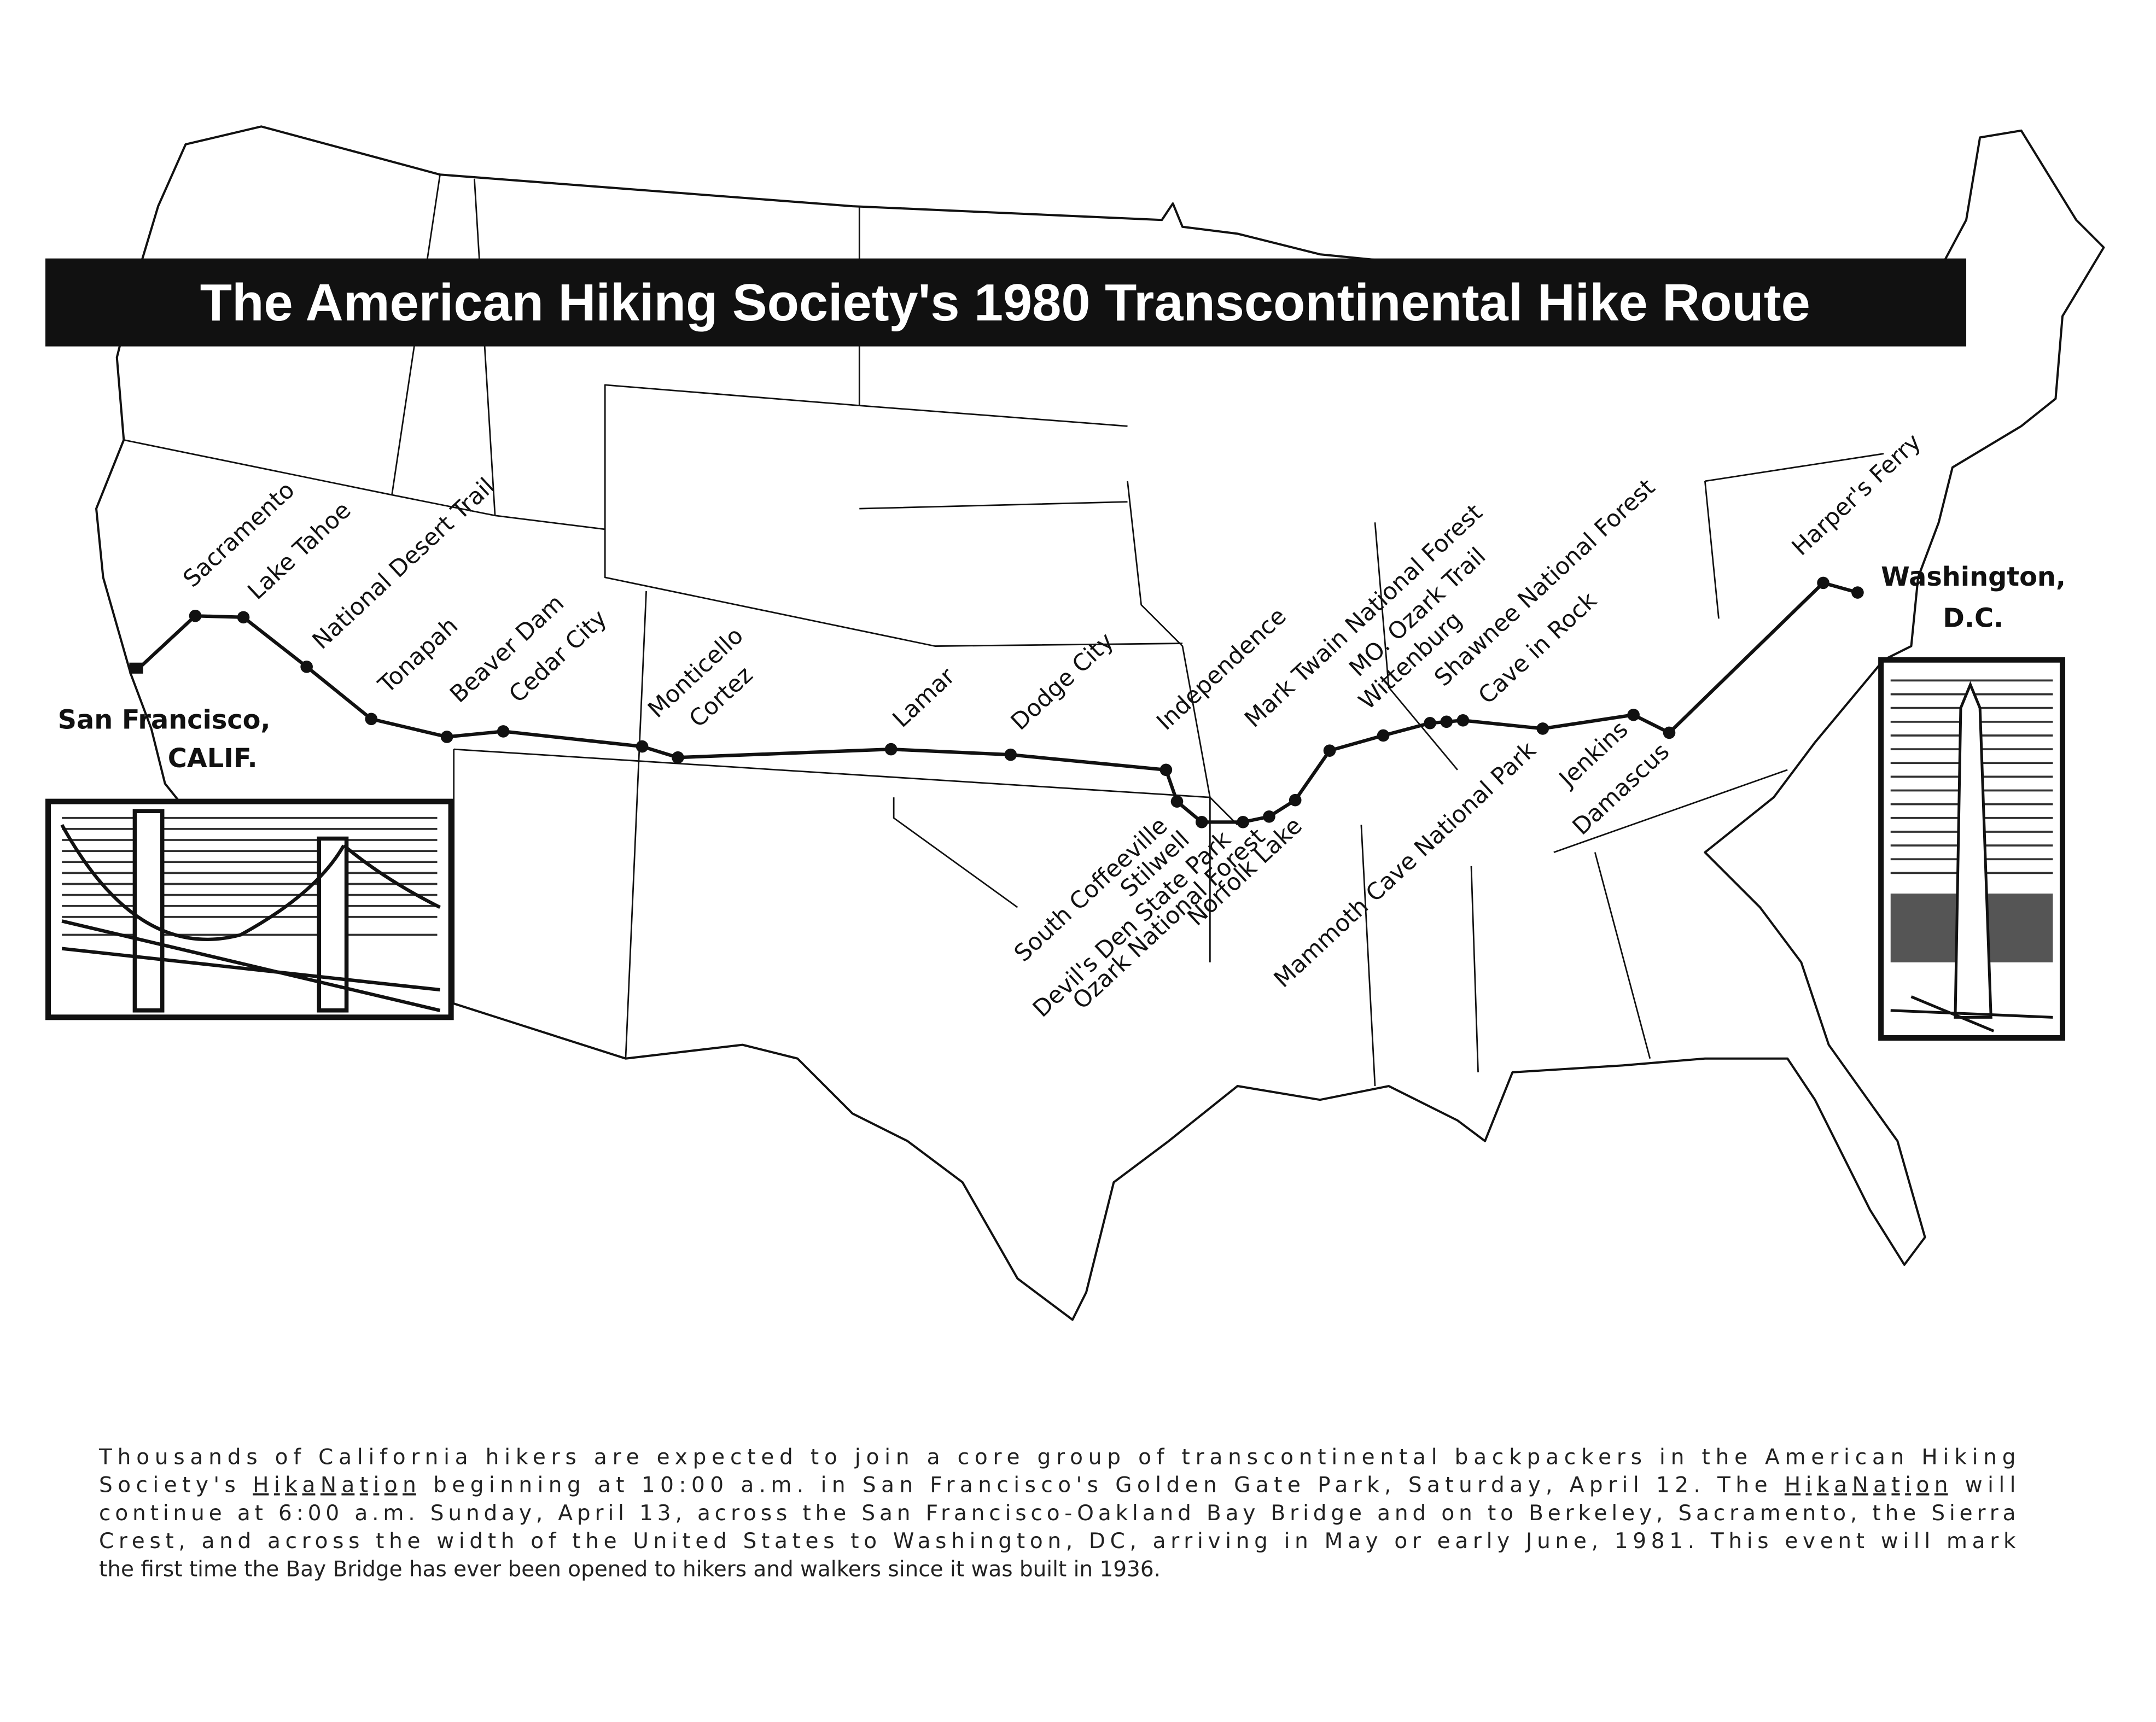 This screenshot has width=2156, height=1722. I want to click on origin-name: San Francisco,, so click(164, 720).